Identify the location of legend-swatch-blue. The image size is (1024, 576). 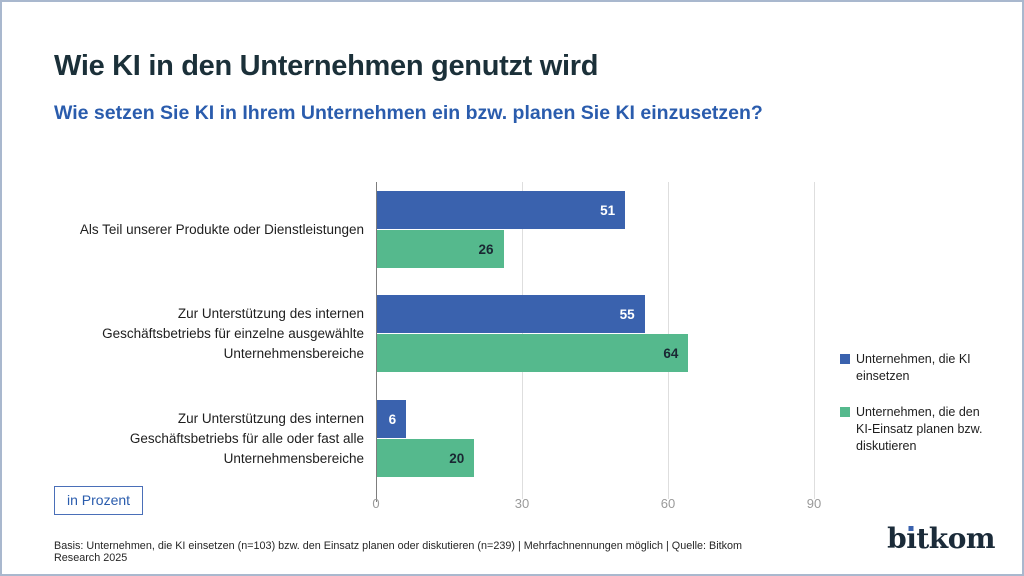
(845, 359).